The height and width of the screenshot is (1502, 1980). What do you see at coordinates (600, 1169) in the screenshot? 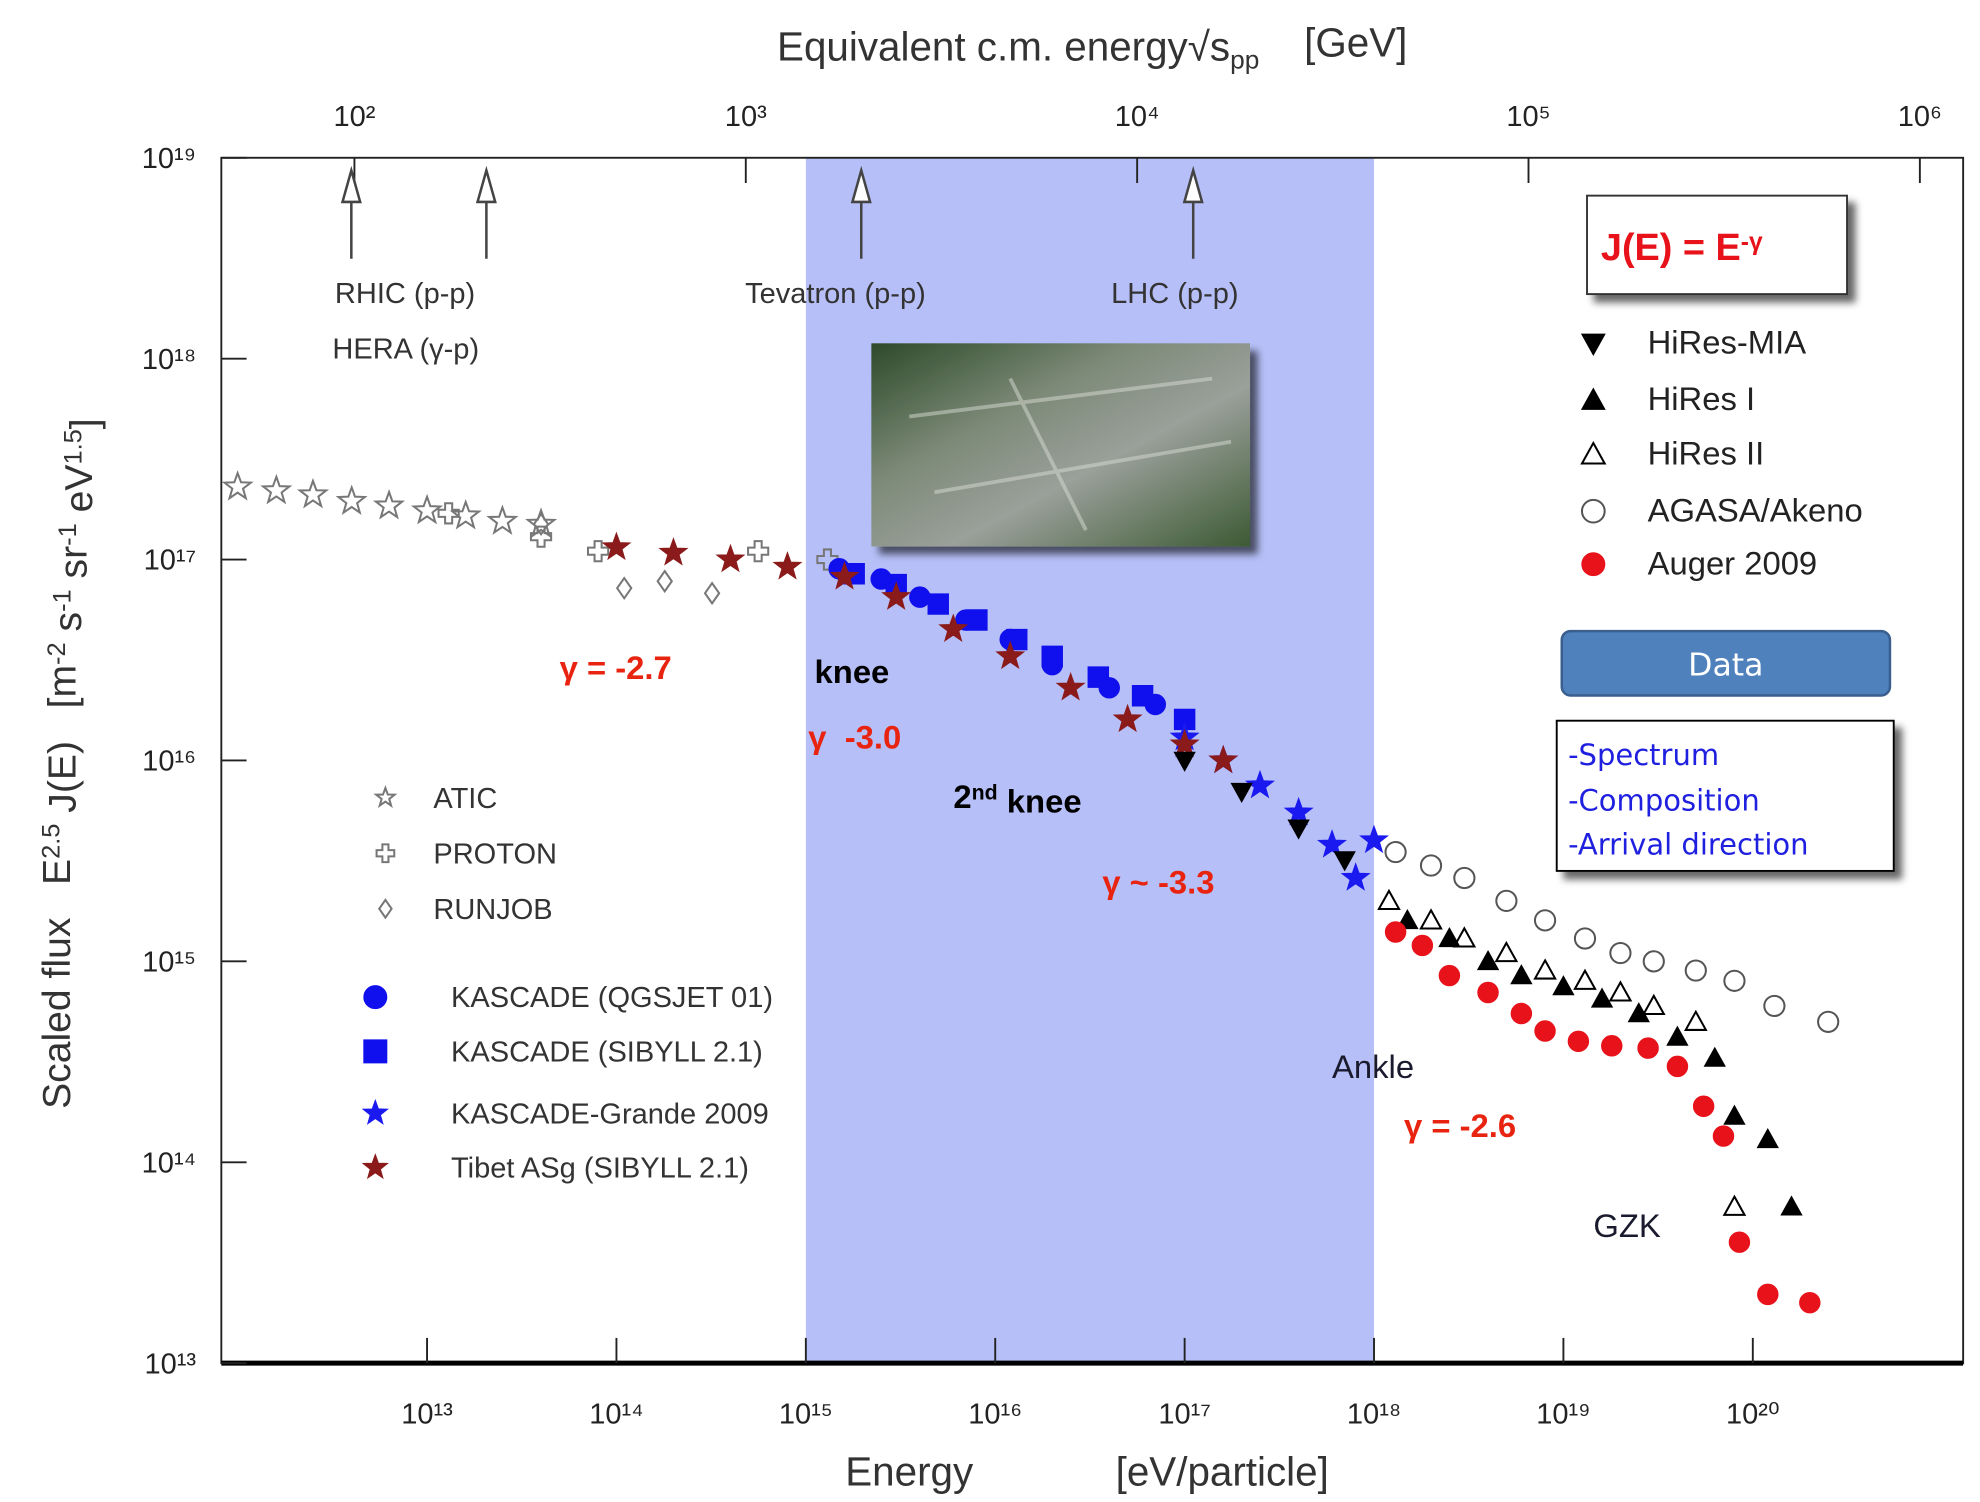
I see `legend-label: Tibet ASg (SIBYLL 2.1)` at bounding box center [600, 1169].